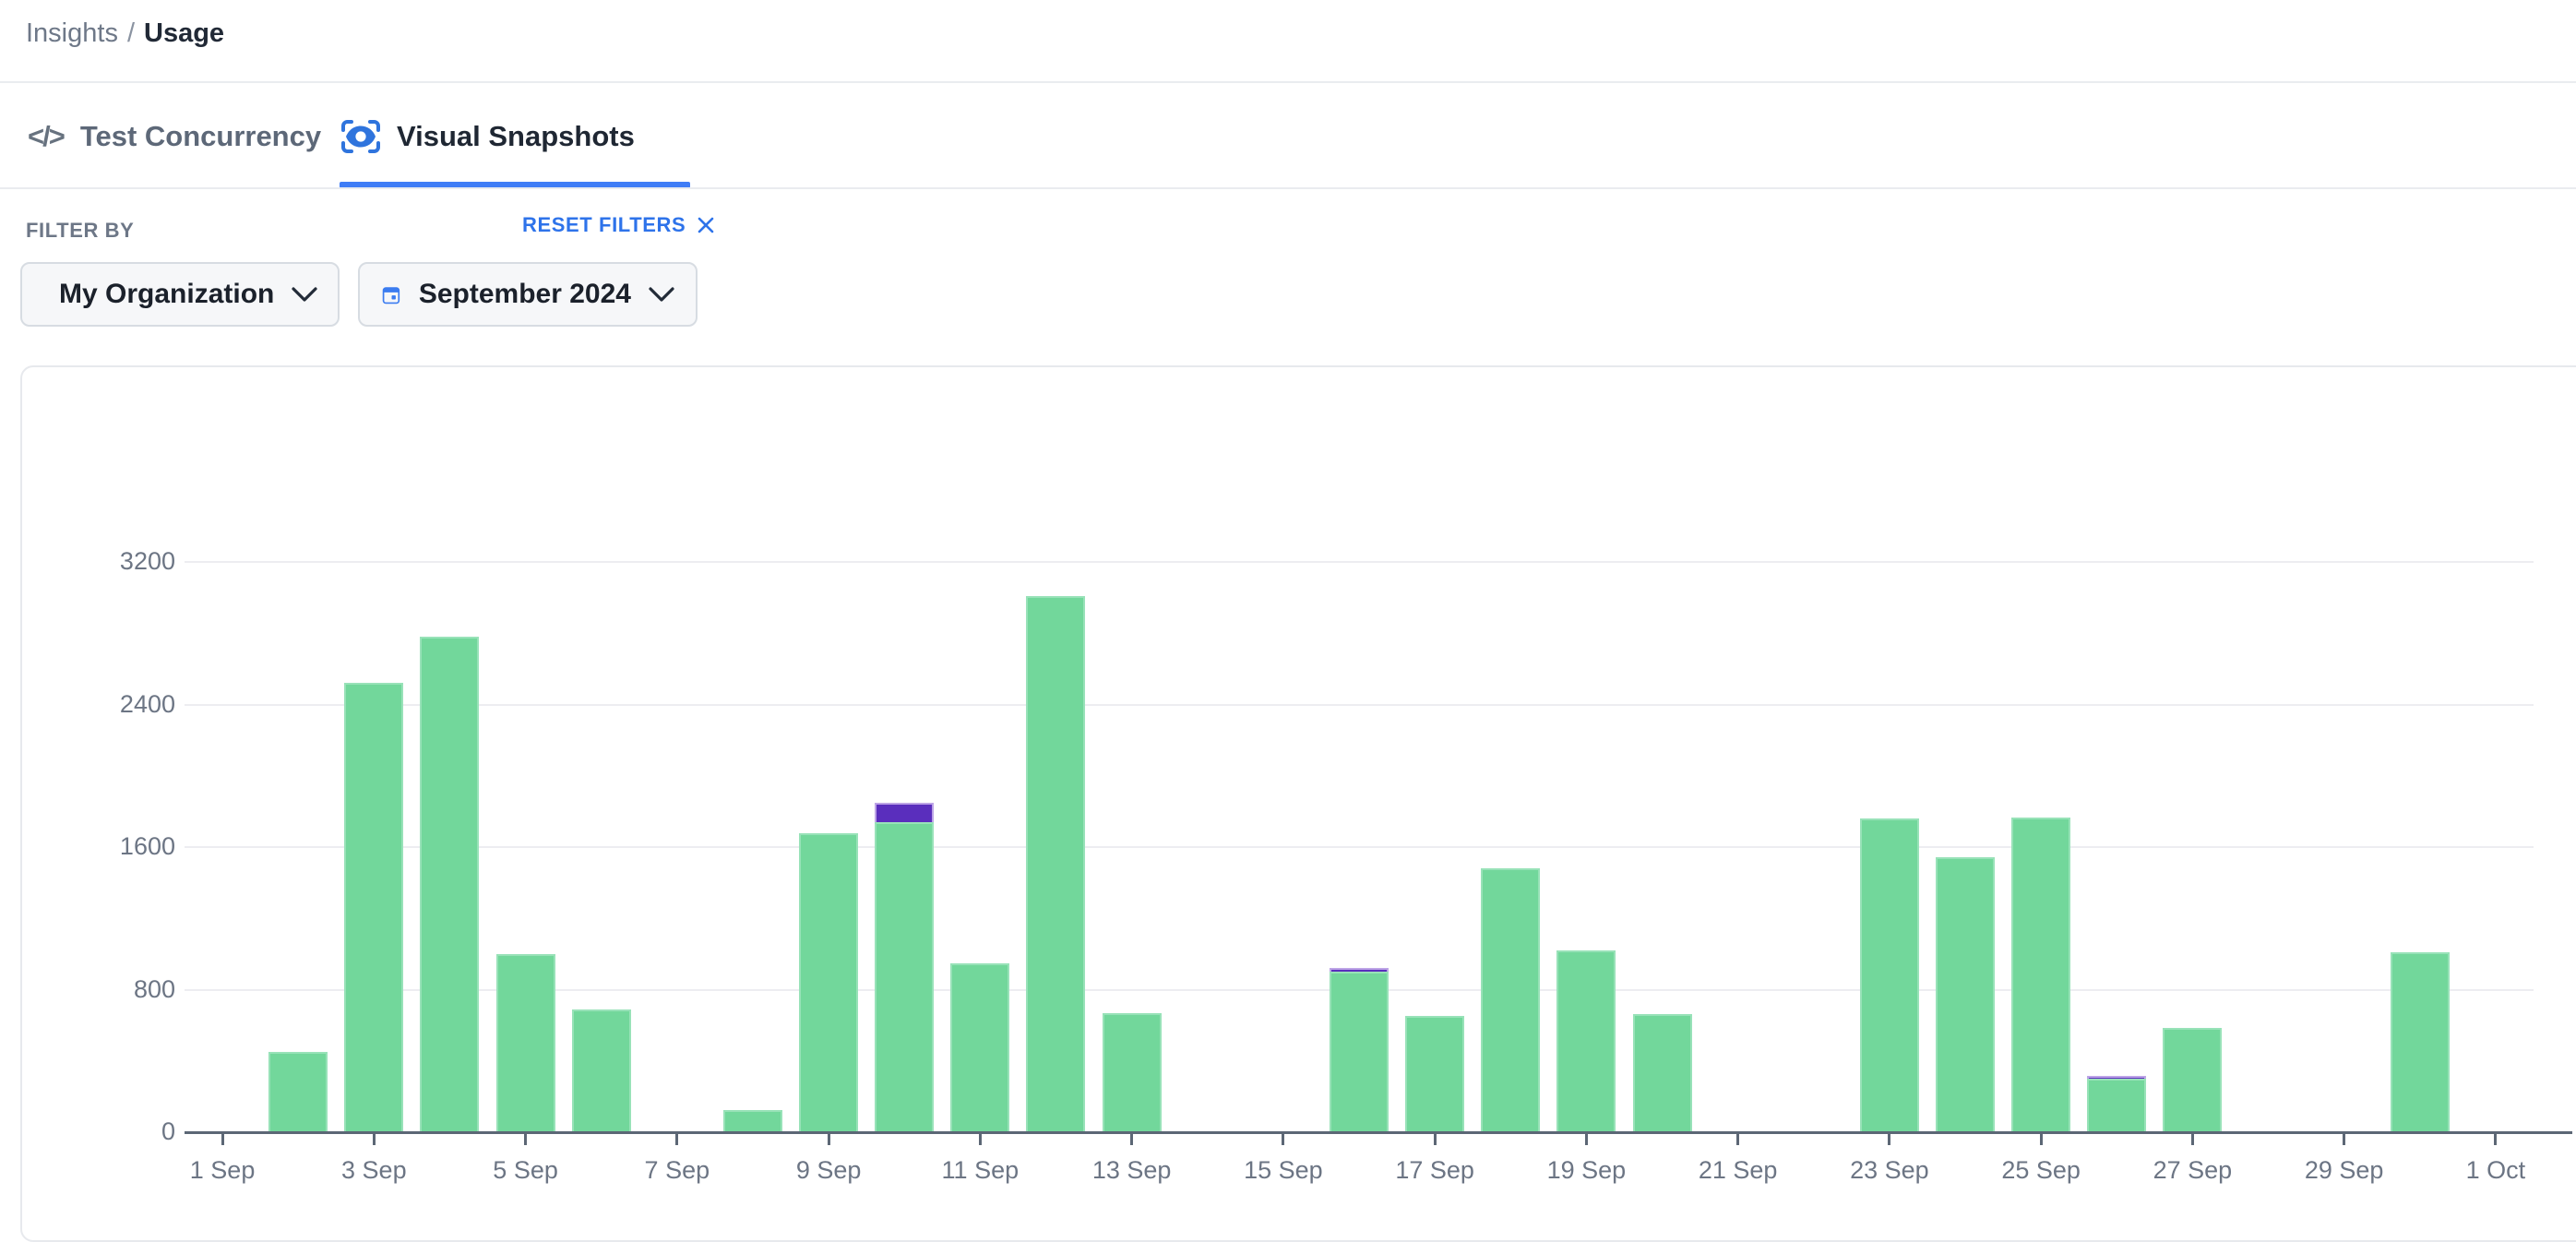 Image resolution: width=2576 pixels, height=1242 pixels. I want to click on tab-label: Visual Snapshots, so click(516, 136).